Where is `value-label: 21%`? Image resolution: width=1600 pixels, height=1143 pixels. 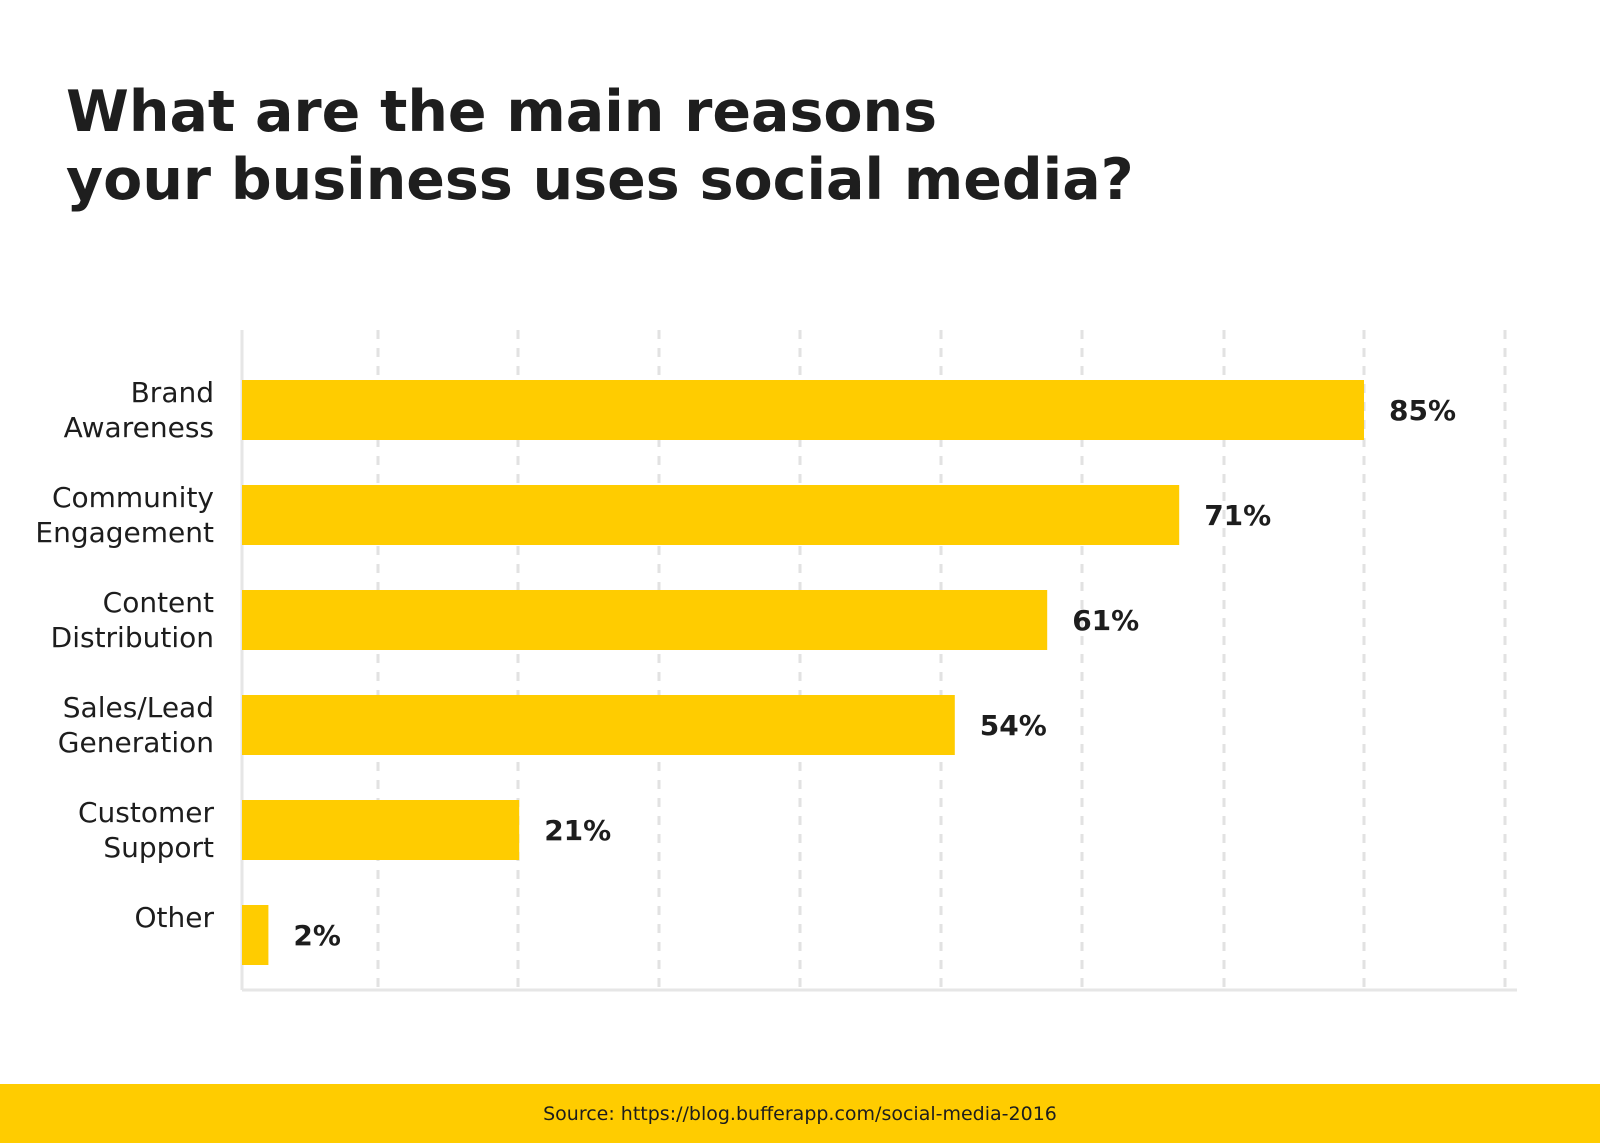 value-label: 21% is located at coordinates (577, 830).